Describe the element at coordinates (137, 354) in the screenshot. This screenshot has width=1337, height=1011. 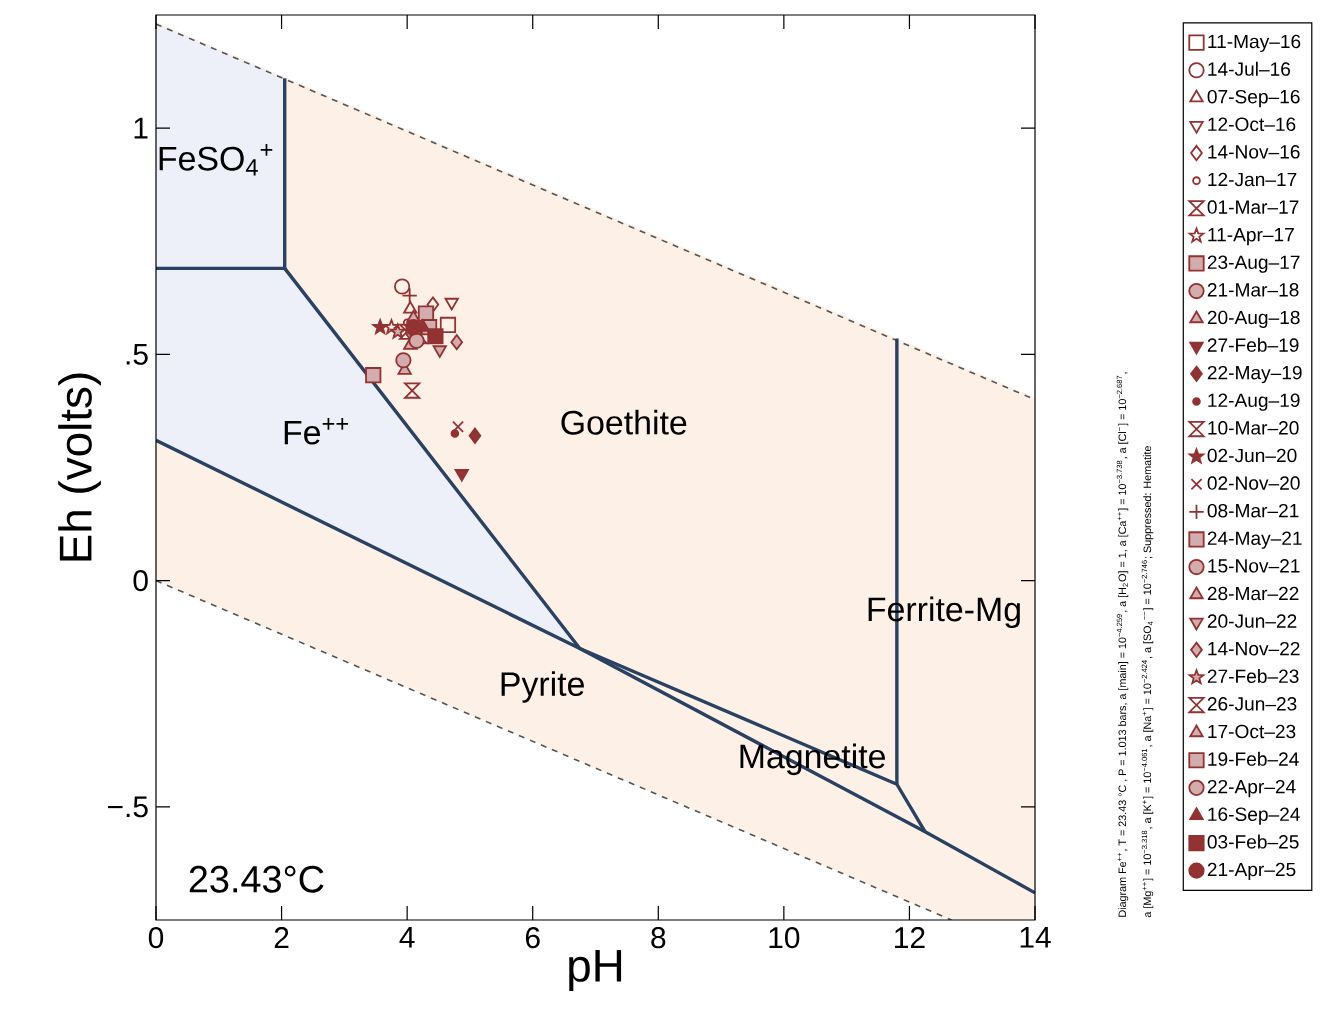
I see `y-tick-label: .5` at that location.